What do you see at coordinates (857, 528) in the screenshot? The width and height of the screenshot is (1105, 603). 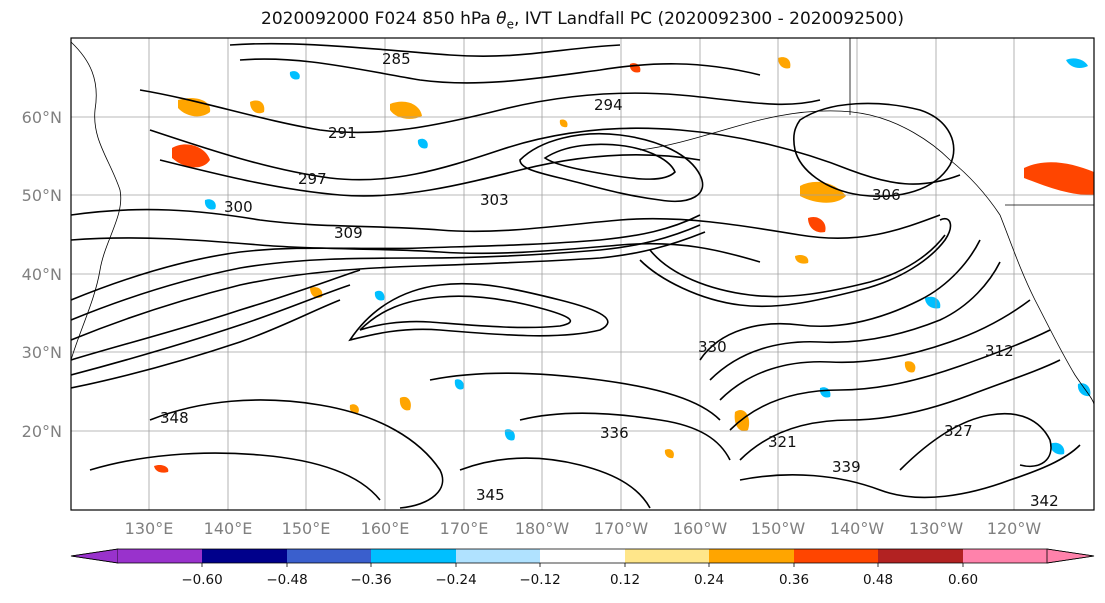 I see `lon-label: 140°W` at bounding box center [857, 528].